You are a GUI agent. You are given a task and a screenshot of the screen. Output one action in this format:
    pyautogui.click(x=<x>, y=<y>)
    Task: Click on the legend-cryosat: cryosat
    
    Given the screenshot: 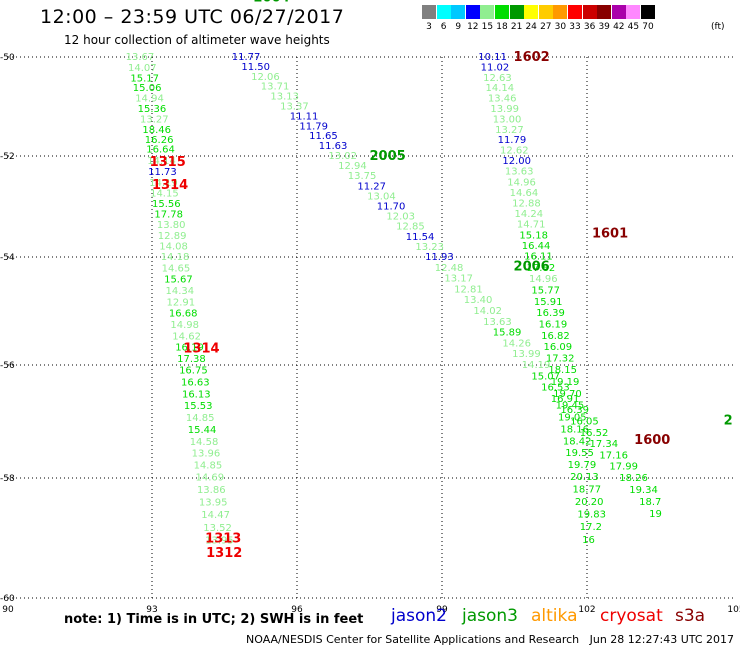 What is the action you would take?
    pyautogui.click(x=631, y=616)
    